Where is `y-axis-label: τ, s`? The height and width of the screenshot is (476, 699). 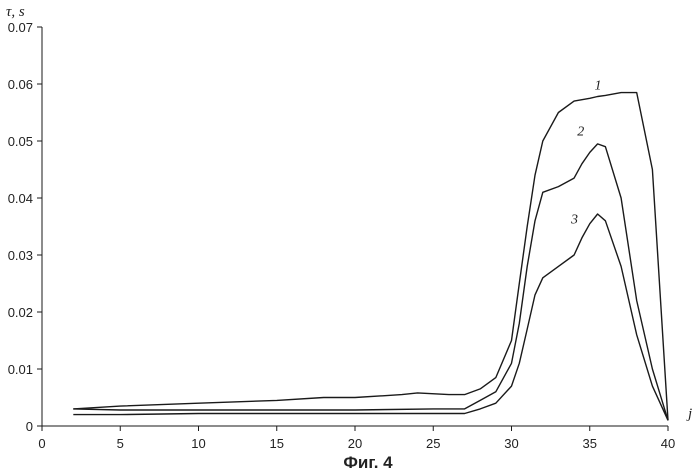
y-axis-label: τ, s is located at coordinates (15, 12).